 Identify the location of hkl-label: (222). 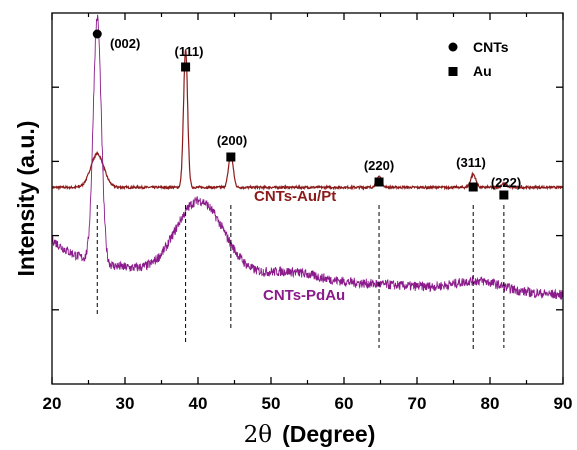
(506, 182).